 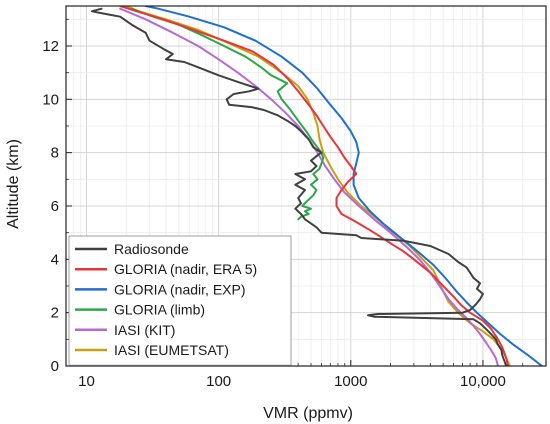 What do you see at coordinates (55, 206) in the screenshot?
I see `y-tick-label: 6` at bounding box center [55, 206].